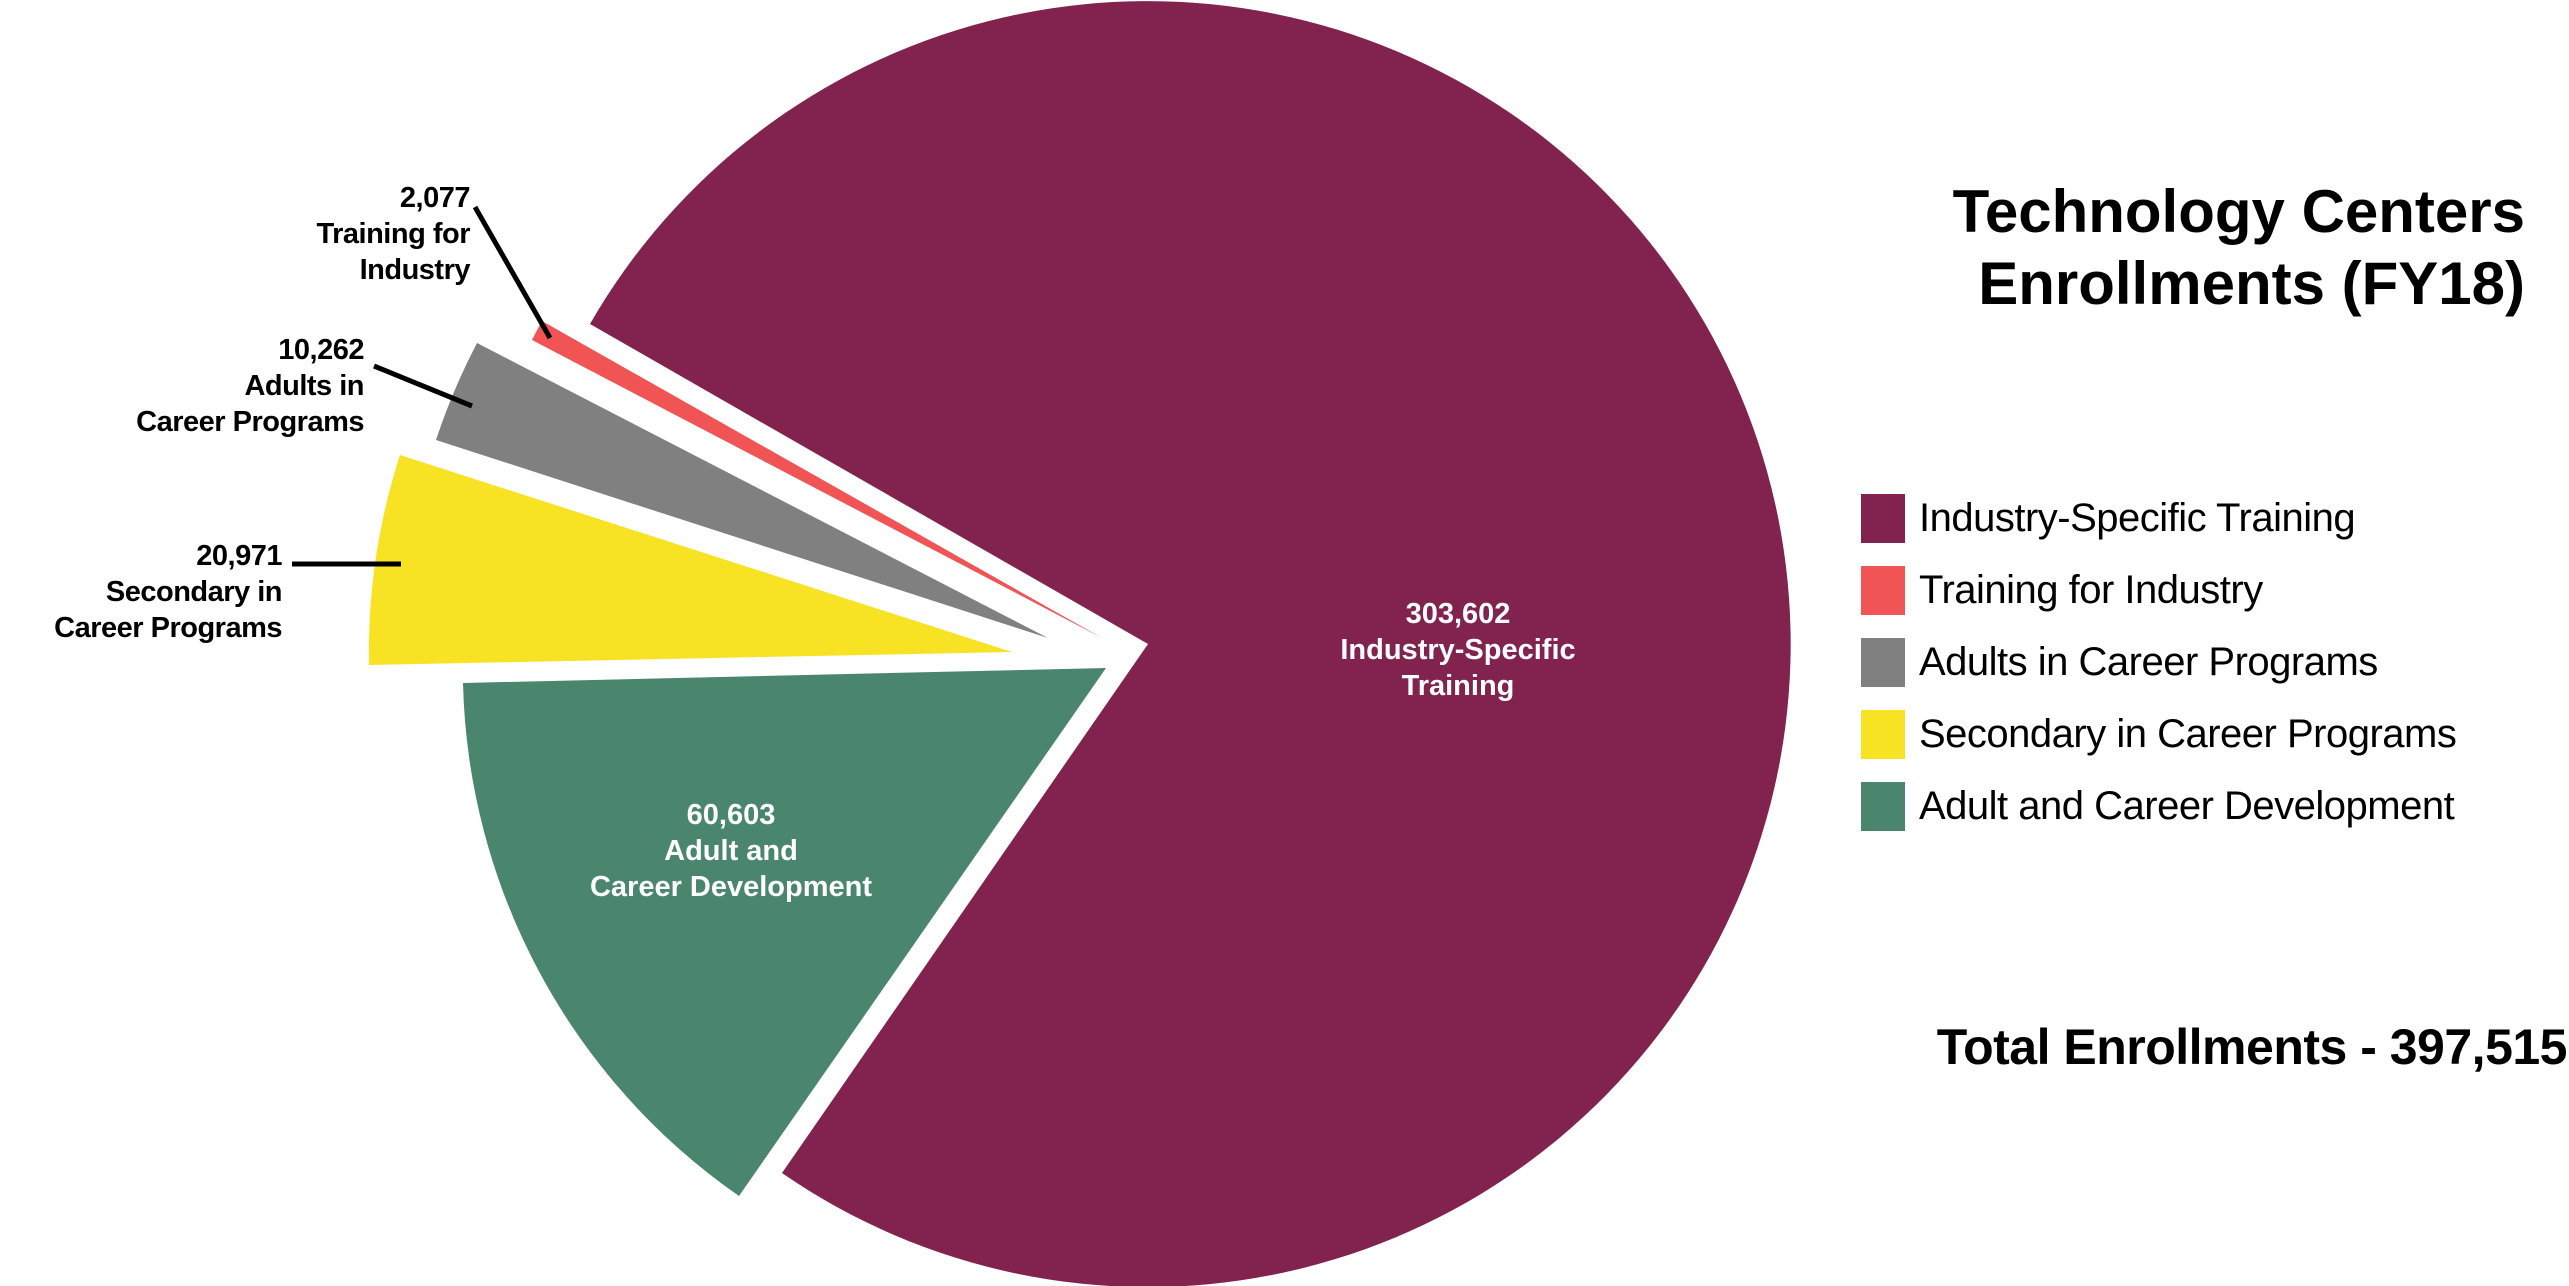 Image resolution: width=2569 pixels, height=1286 pixels. Describe the element at coordinates (423, 386) in the screenshot. I see `leader-line-adults-in-career-programs` at that location.